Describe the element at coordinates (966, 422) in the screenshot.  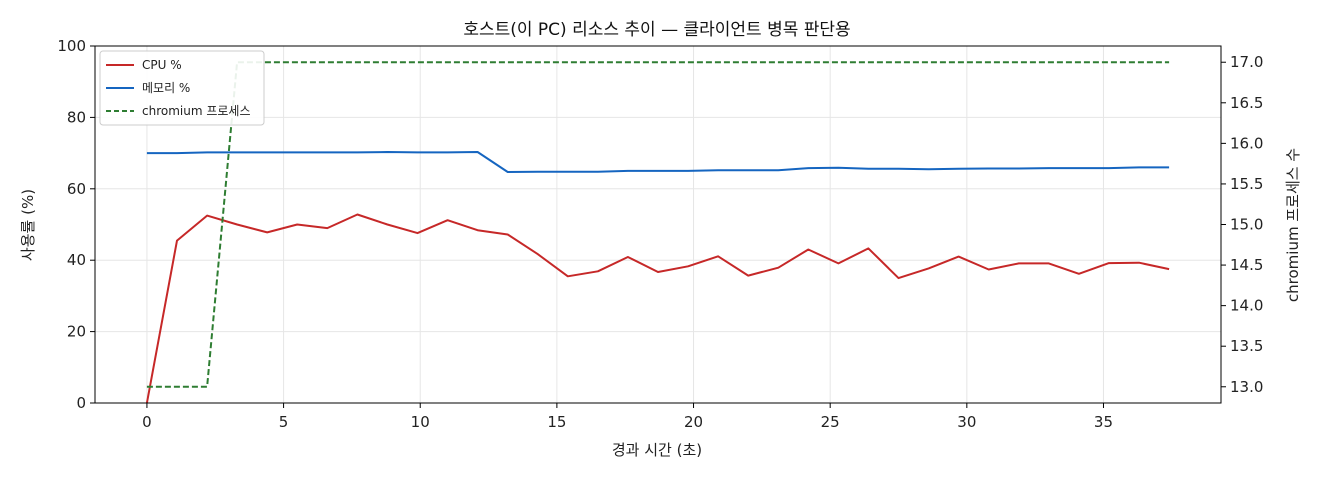
I see `x-tick-label-6: 30` at that location.